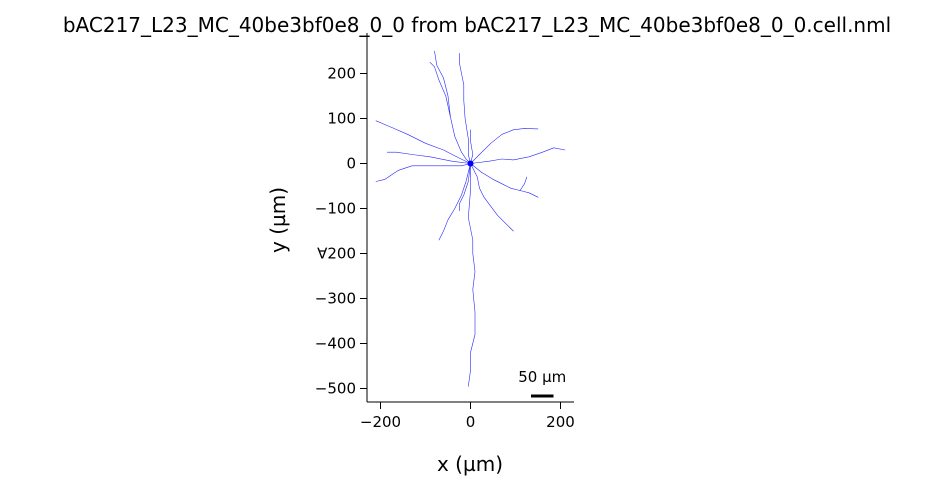  Describe the element at coordinates (335, 344) in the screenshot. I see `y-tick-label: −400` at that location.